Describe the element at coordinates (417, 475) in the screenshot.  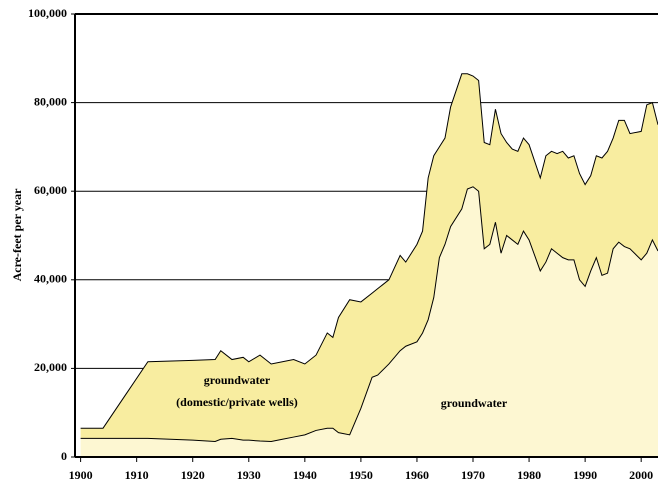
I see `x-tick-label: 1960` at that location.